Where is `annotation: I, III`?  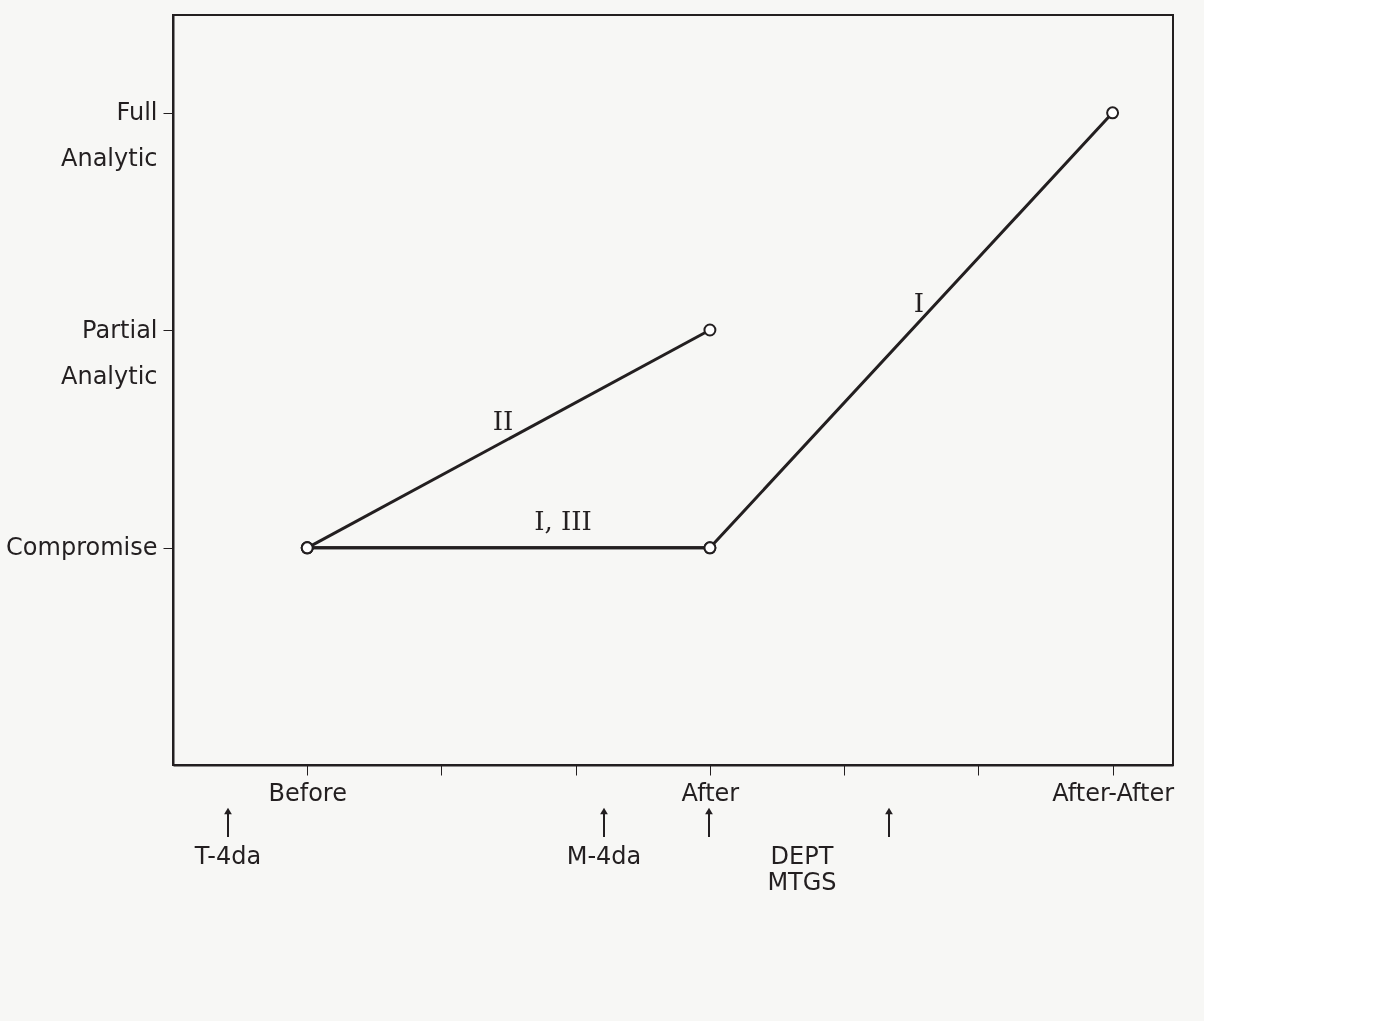 annotation: I, III is located at coordinates (563, 521).